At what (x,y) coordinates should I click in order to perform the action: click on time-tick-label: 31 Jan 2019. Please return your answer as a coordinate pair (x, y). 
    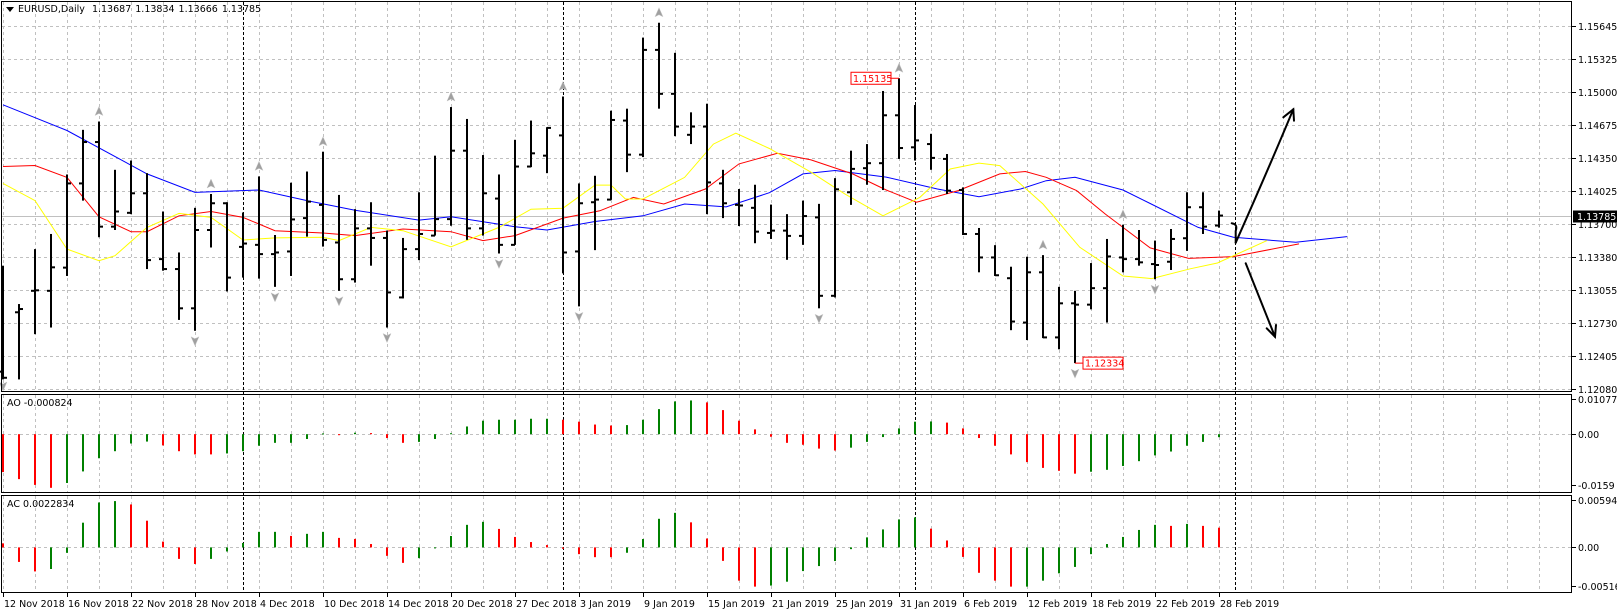
    Looking at the image, I should click on (928, 604).